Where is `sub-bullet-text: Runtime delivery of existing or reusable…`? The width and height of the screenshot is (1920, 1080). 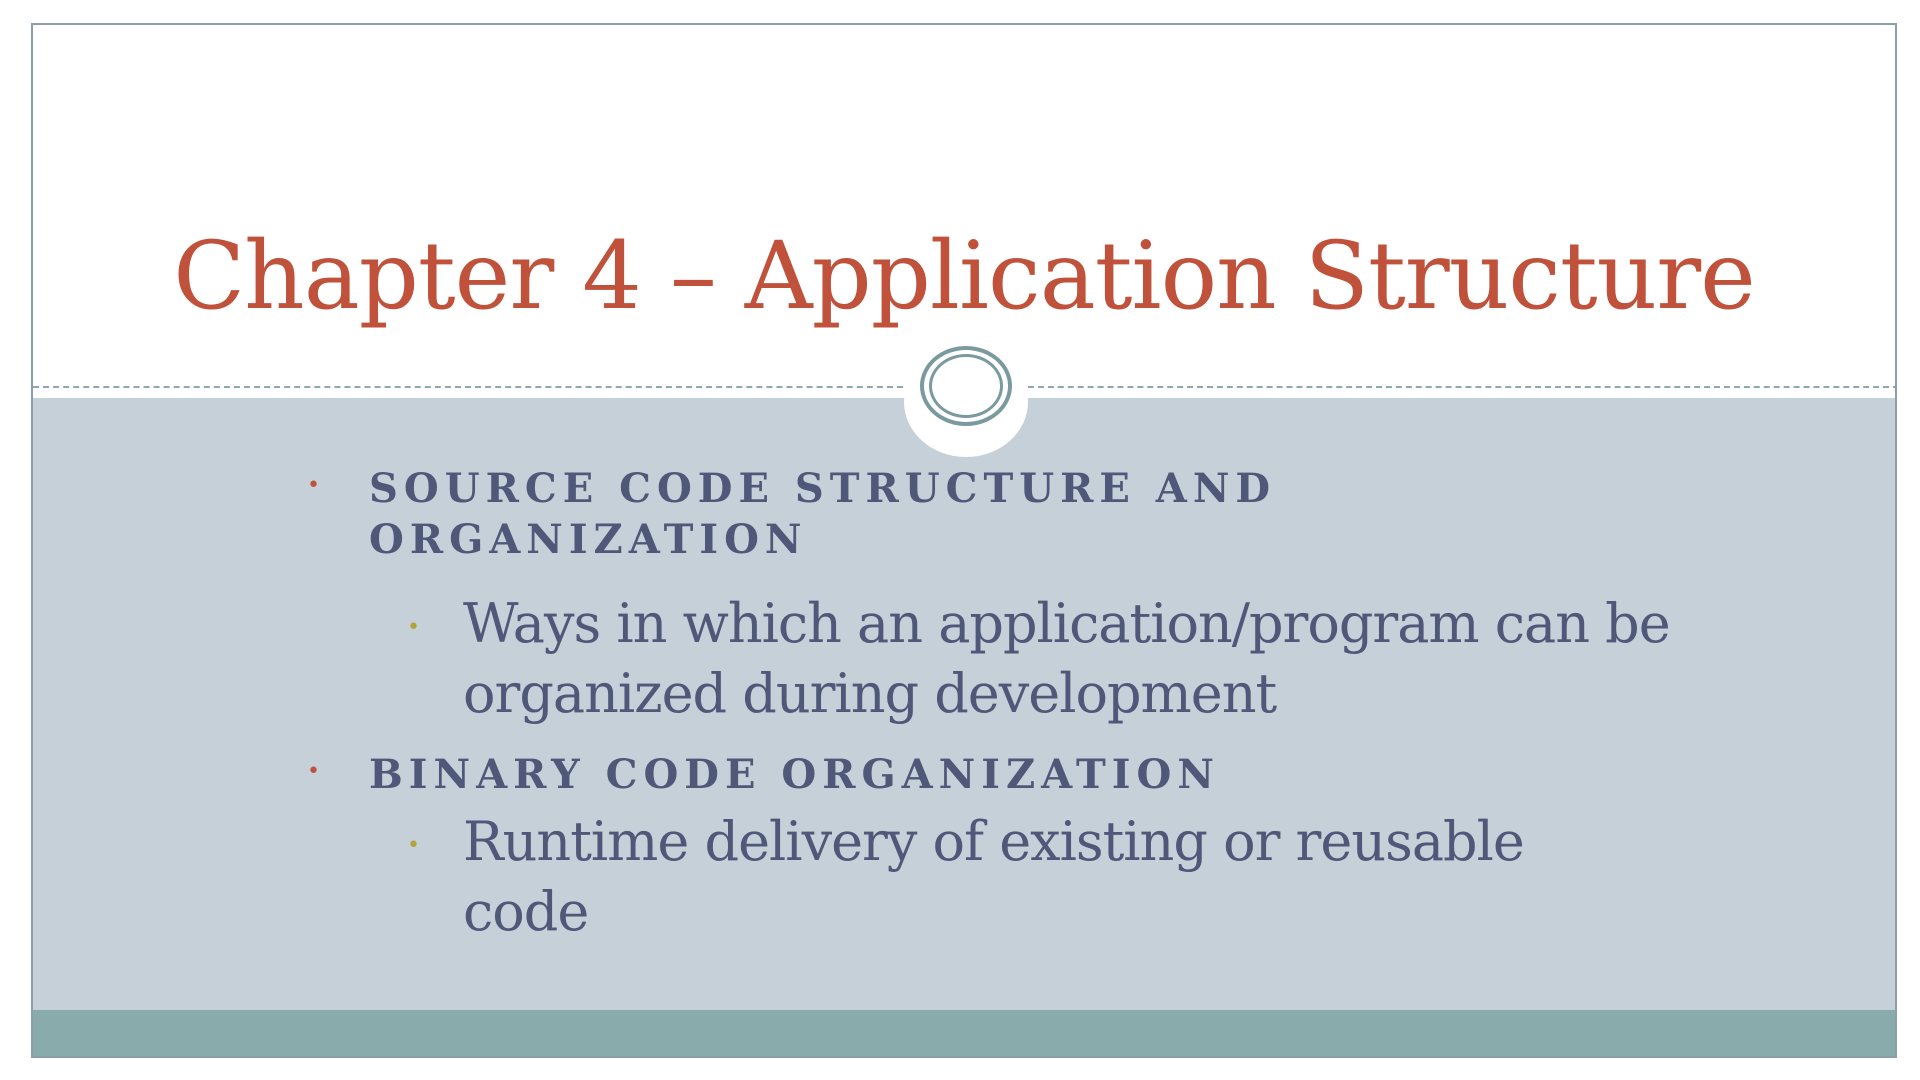 sub-bullet-text: Runtime delivery of existing or reusable… is located at coordinates (994, 876).